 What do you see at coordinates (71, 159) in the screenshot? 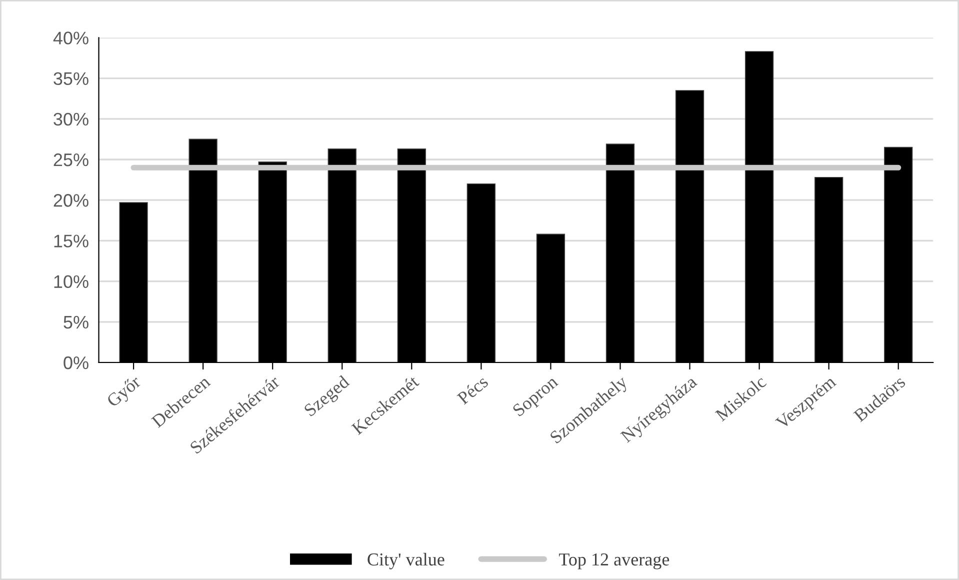
I see `y-tick-label: 25%` at bounding box center [71, 159].